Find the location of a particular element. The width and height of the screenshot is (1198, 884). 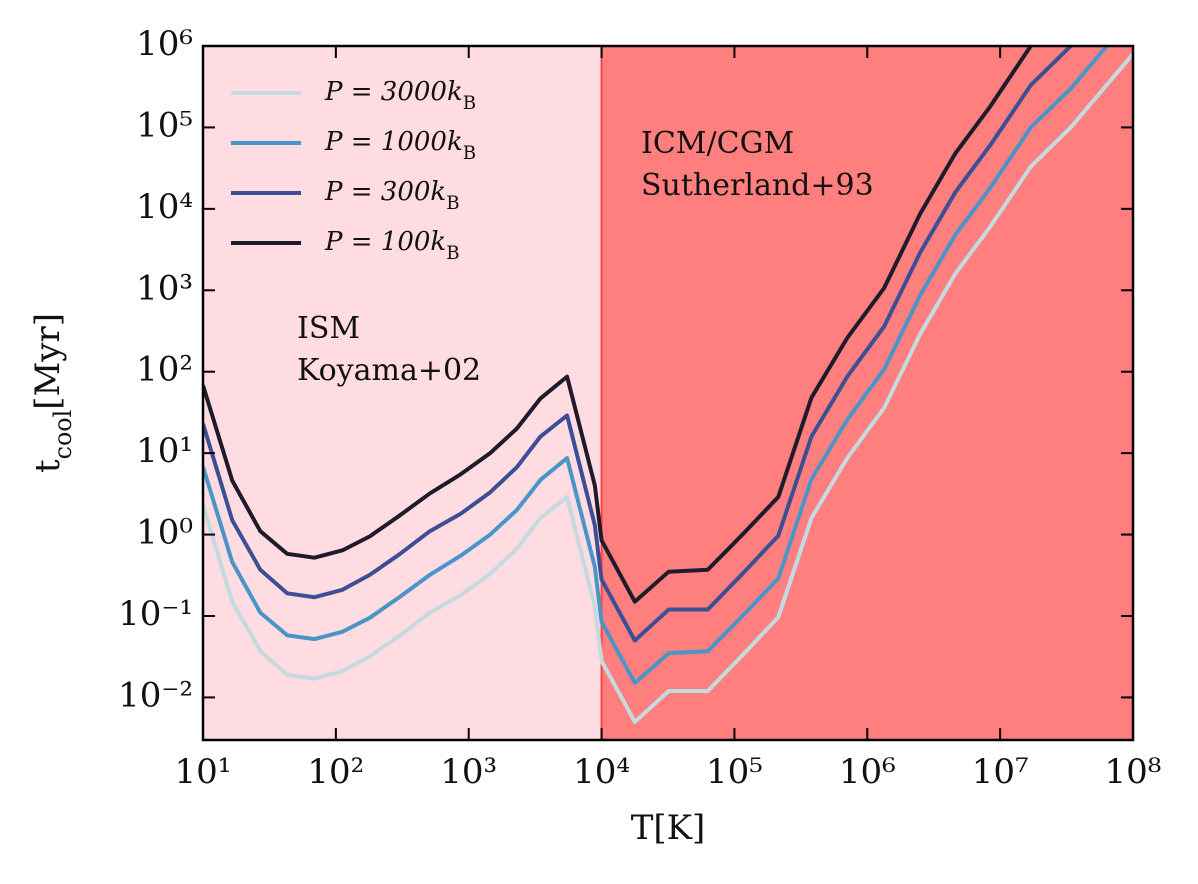

y-tick-label: 10³ is located at coordinates (164, 288).